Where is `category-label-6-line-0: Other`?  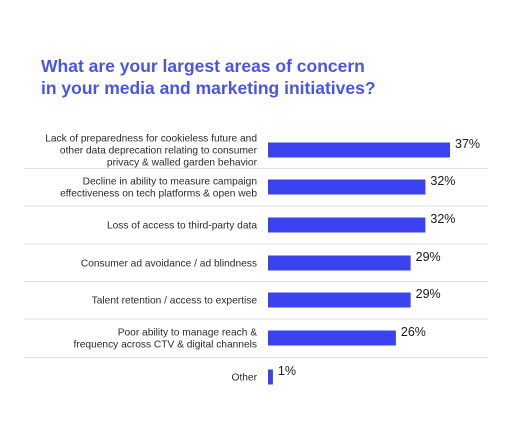
category-label-6-line-0: Other is located at coordinates (245, 378).